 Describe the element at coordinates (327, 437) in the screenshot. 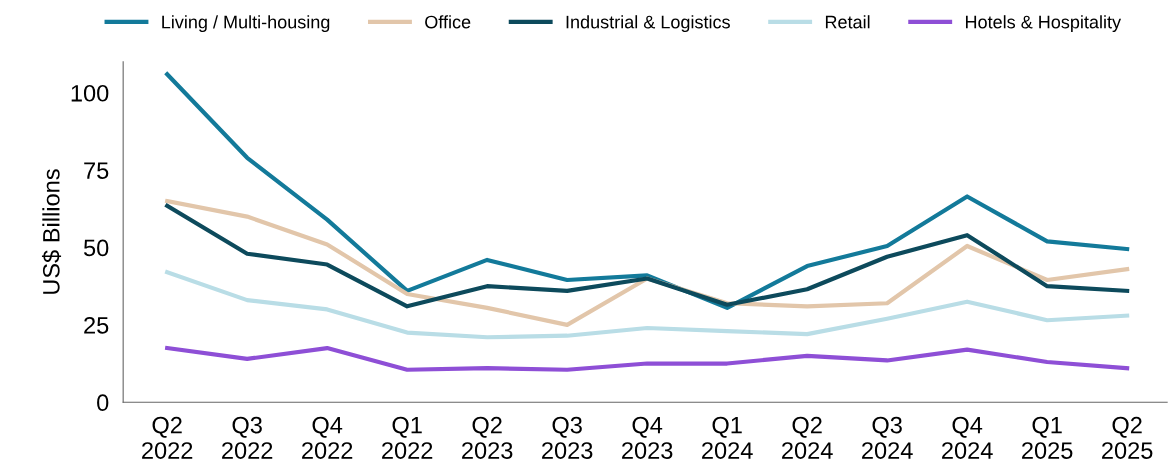

I see `x-tick-label: Q4 2022` at that location.